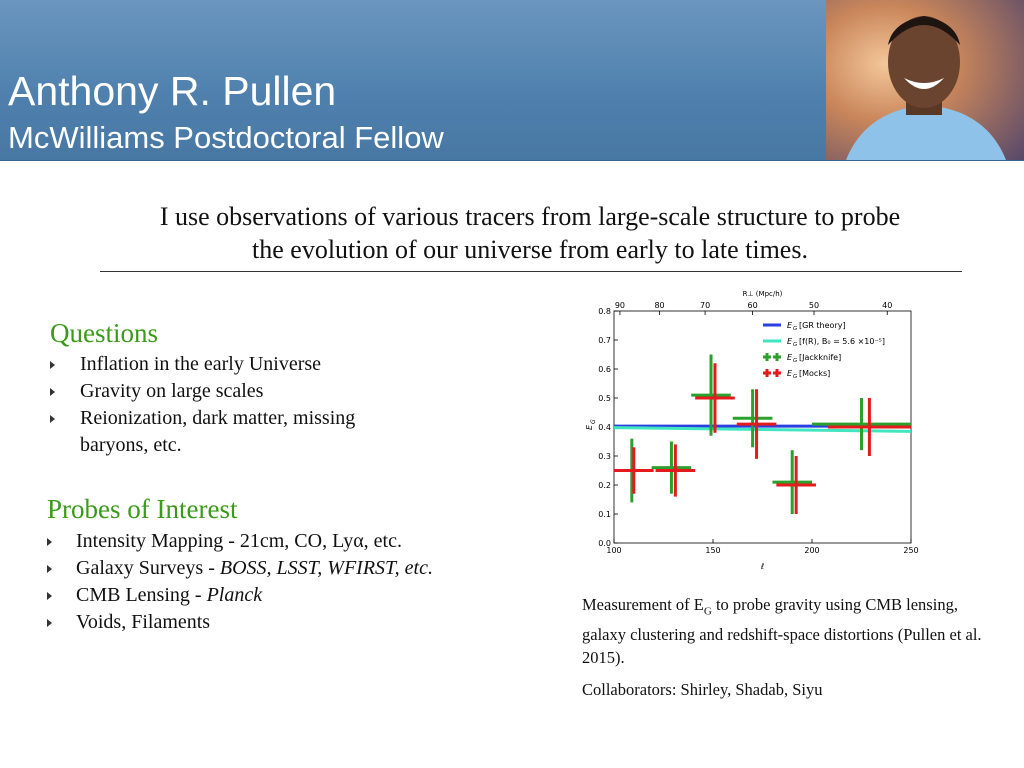 The width and height of the screenshot is (1024, 768). What do you see at coordinates (142, 509) in the screenshot?
I see `section-title: Probes of Interest` at bounding box center [142, 509].